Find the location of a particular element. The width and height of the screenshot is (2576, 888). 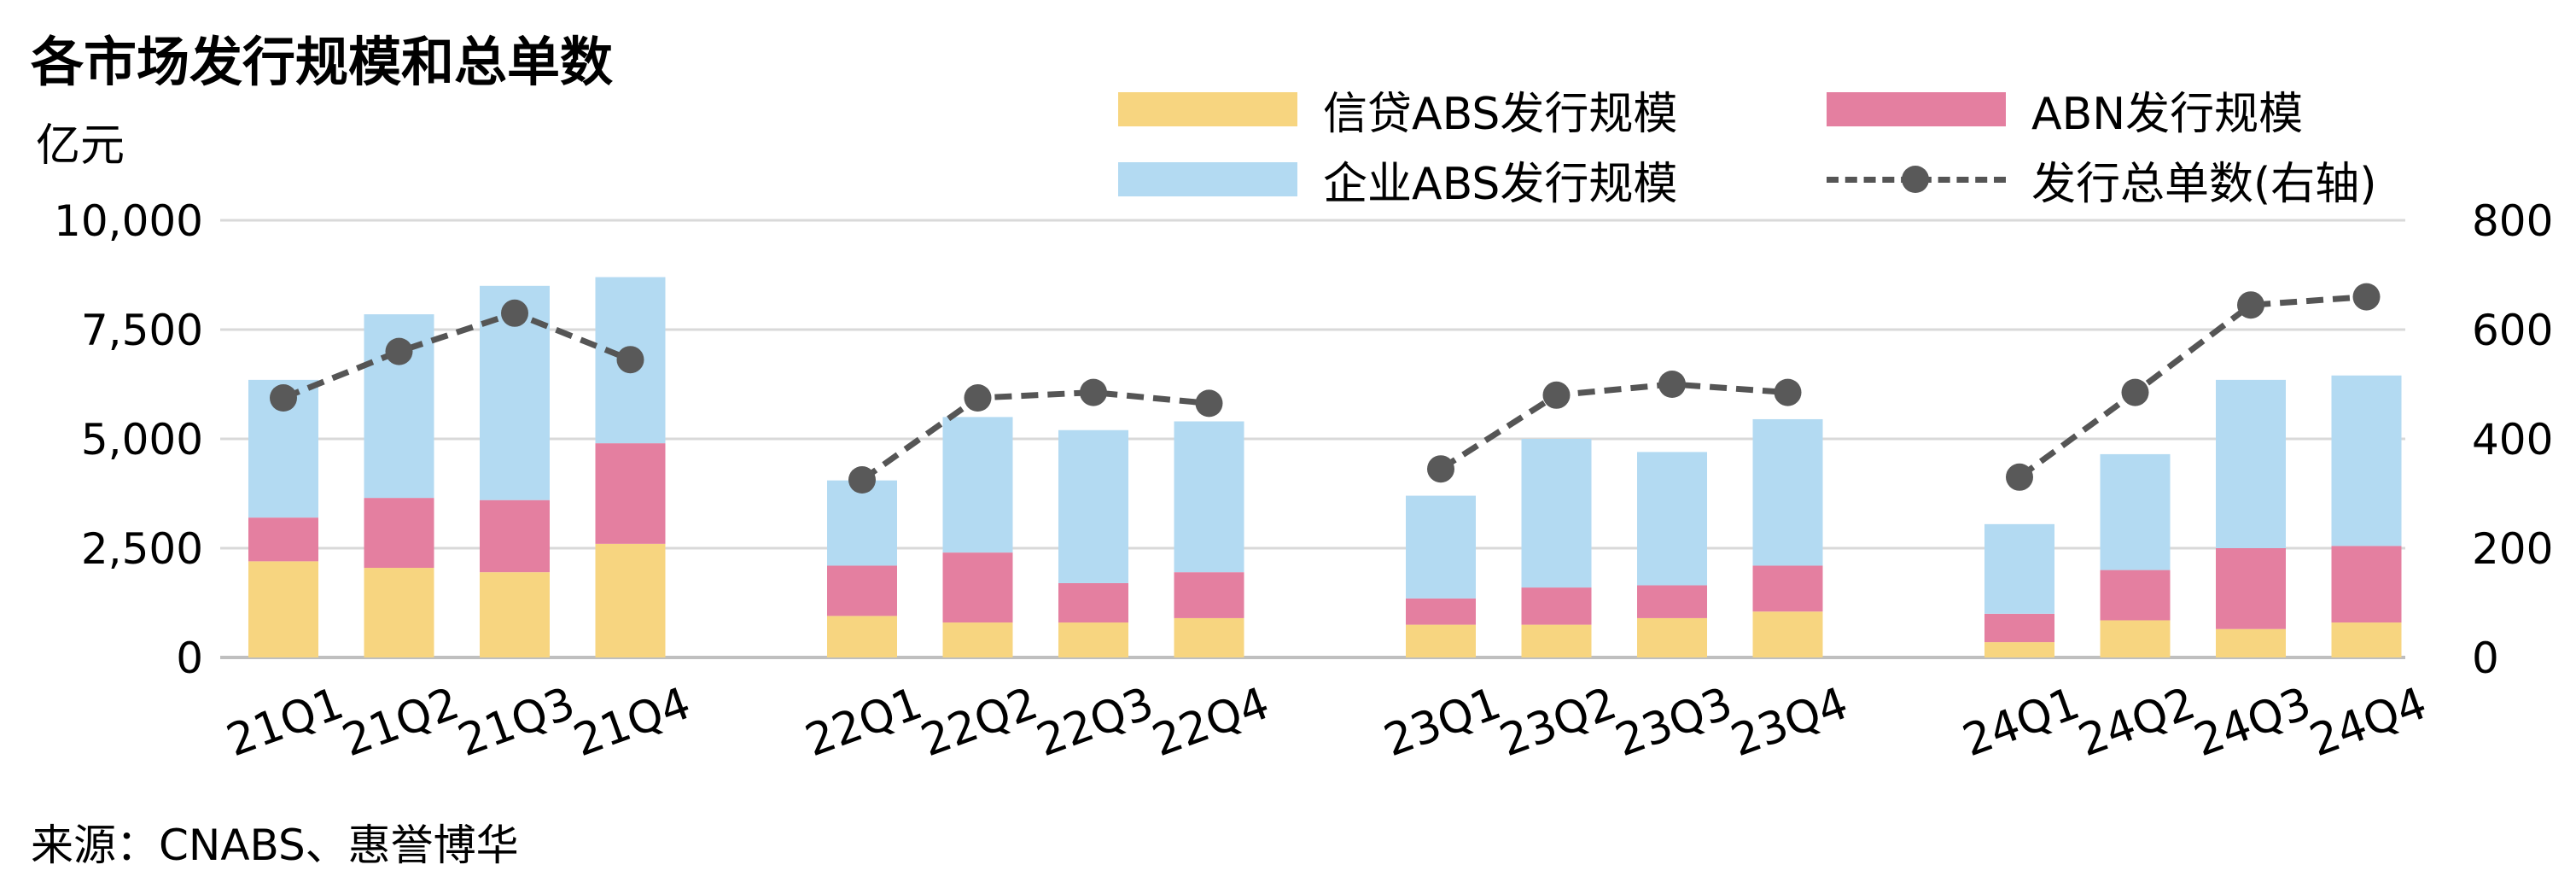

y2-axis-tick-label: 0 is located at coordinates (2485, 658).